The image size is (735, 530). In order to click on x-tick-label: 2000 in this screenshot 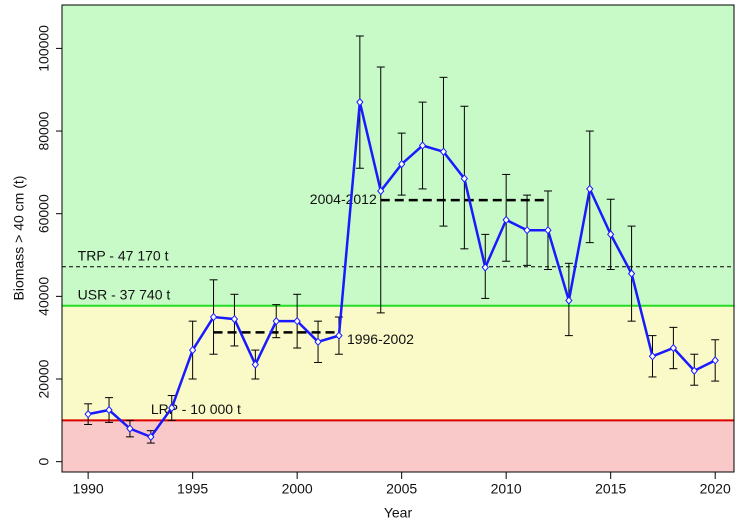, I will do `click(297, 489)`.